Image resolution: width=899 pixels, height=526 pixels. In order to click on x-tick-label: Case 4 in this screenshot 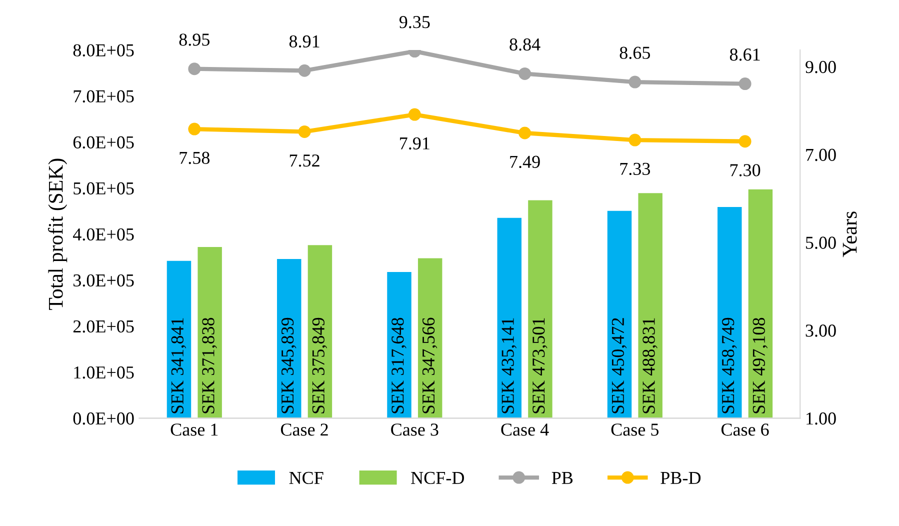, I will do `click(525, 430)`.